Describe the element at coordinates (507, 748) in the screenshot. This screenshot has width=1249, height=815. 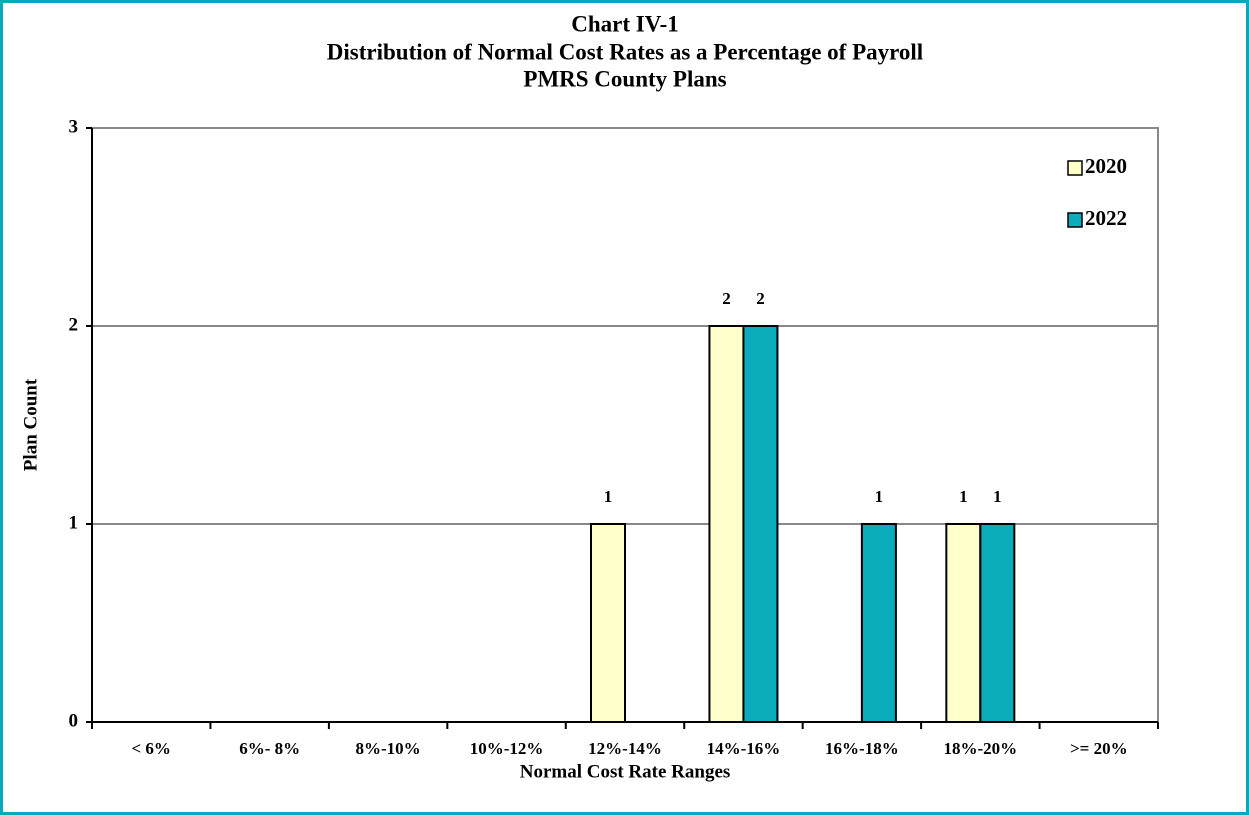
I see `x-tick-label: 10%-12%` at that location.